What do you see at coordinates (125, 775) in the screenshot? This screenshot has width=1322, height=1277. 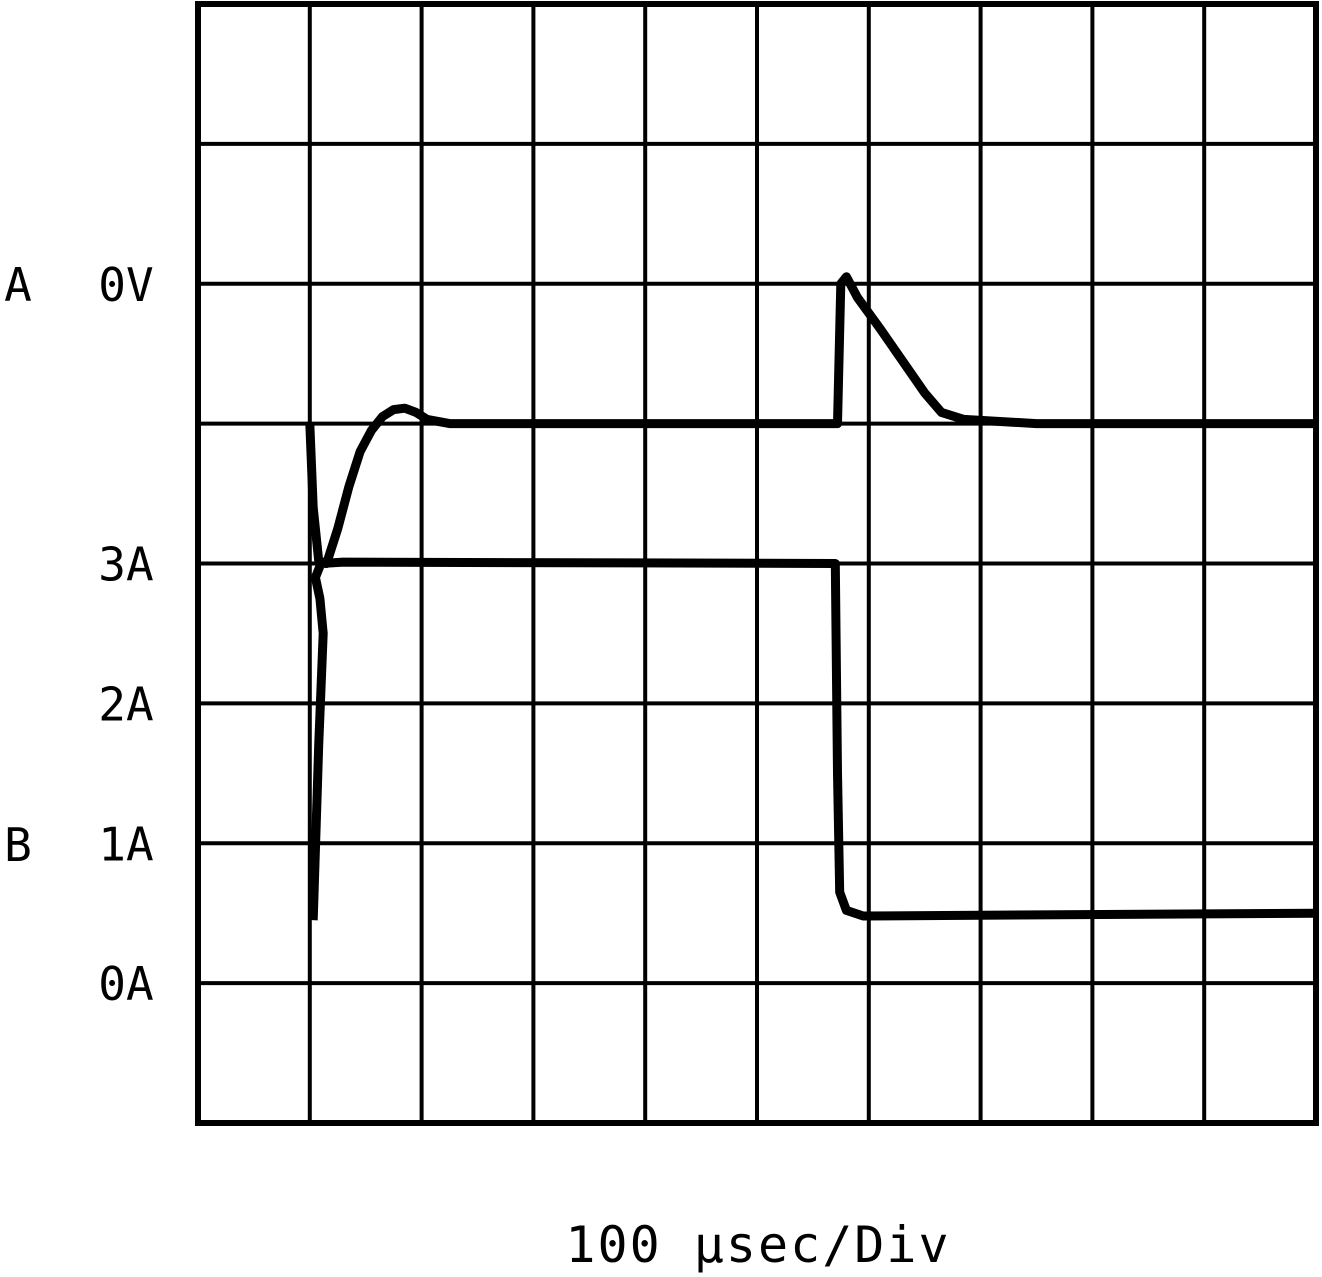 I see `channel-b-tick-labels: 3A 2A 1A 0A` at bounding box center [125, 775].